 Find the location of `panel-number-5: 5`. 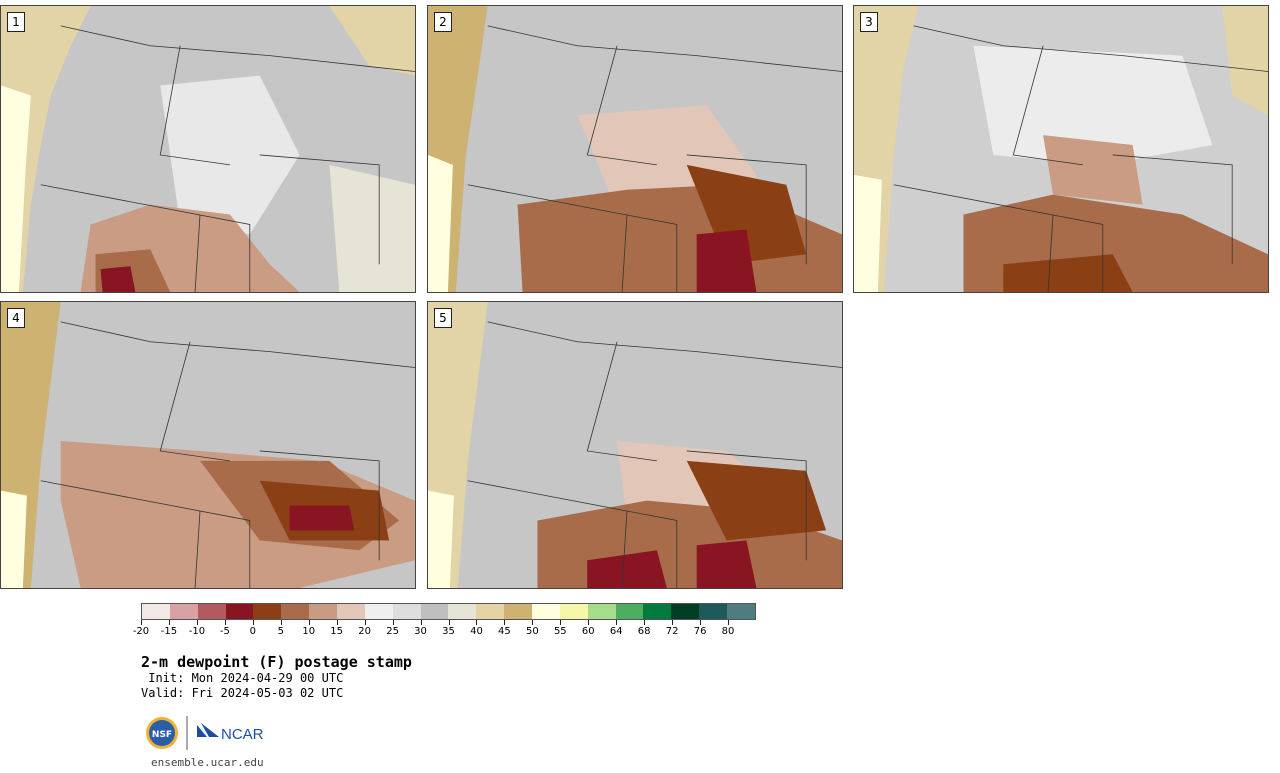

panel-number-5: 5 is located at coordinates (443, 318).